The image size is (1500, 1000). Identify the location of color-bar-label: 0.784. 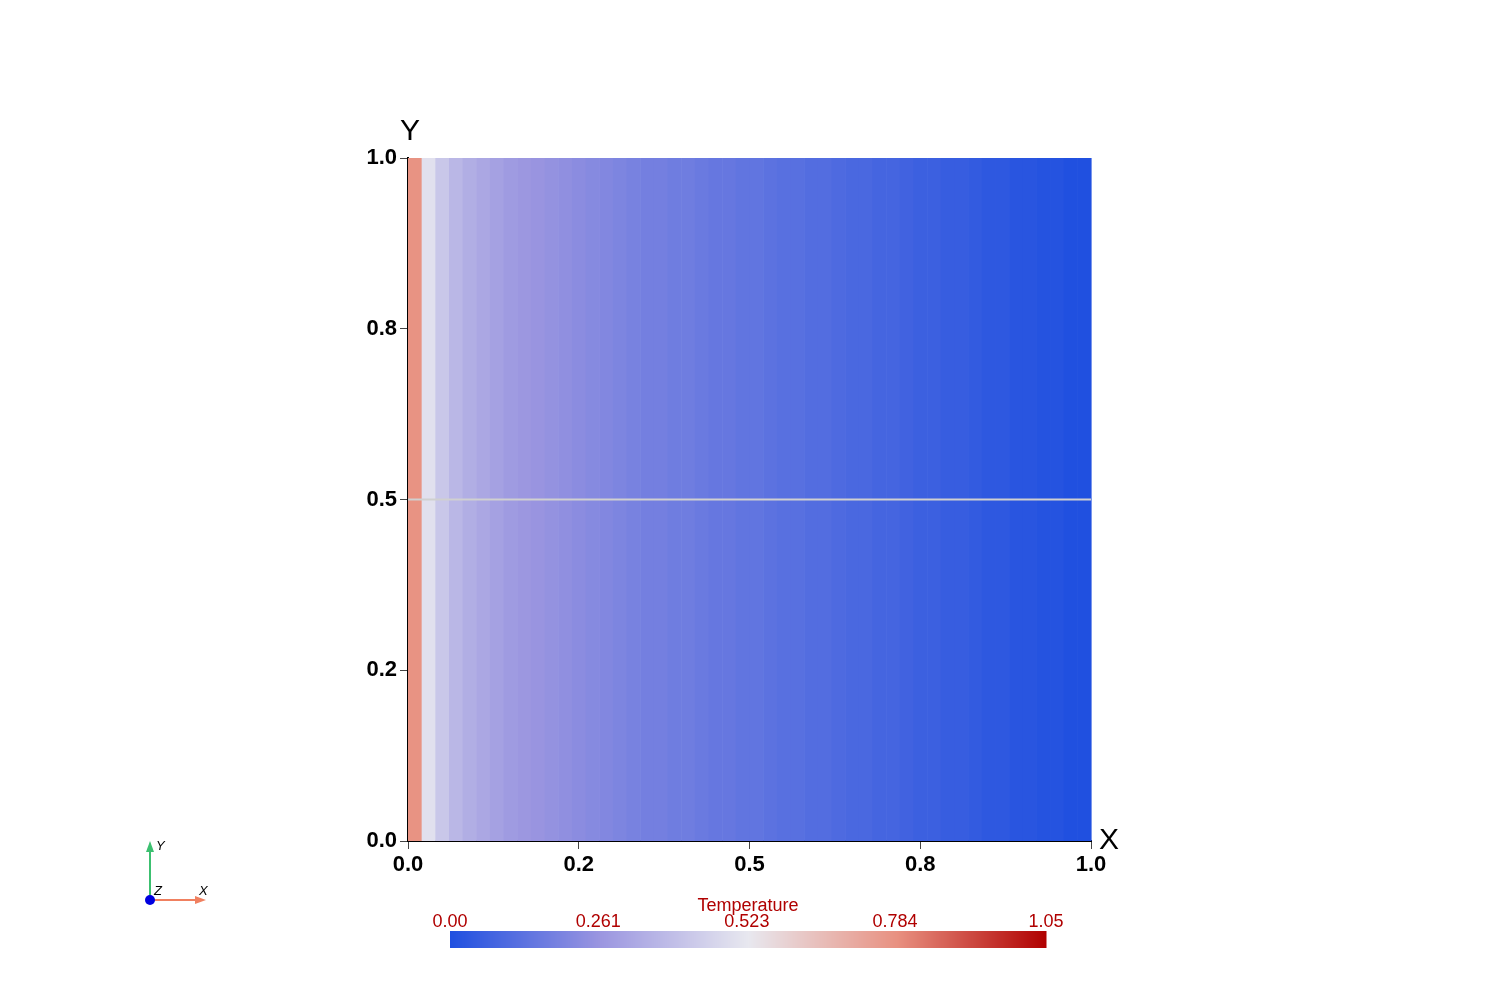
(895, 921).